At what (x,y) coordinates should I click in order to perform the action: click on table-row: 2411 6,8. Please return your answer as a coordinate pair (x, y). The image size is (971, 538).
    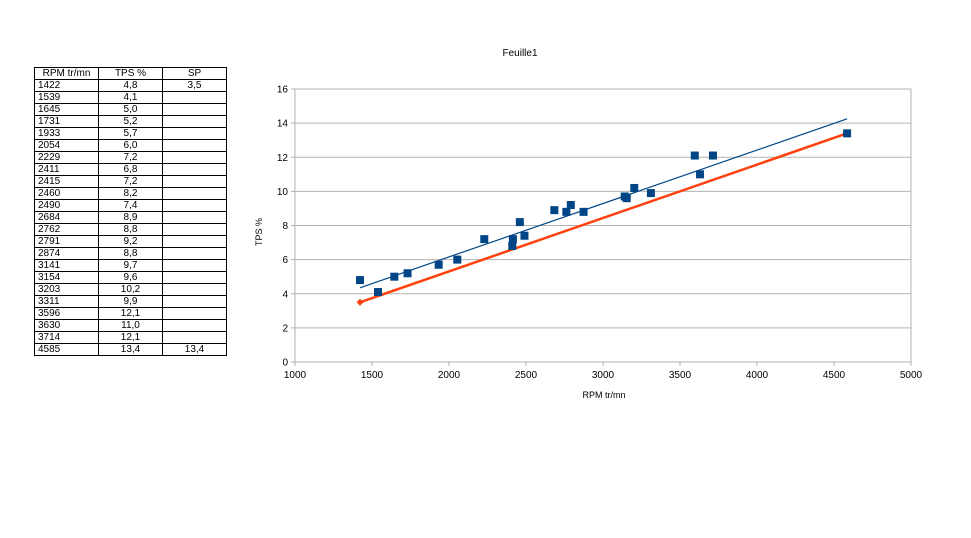
    Looking at the image, I should click on (130, 169).